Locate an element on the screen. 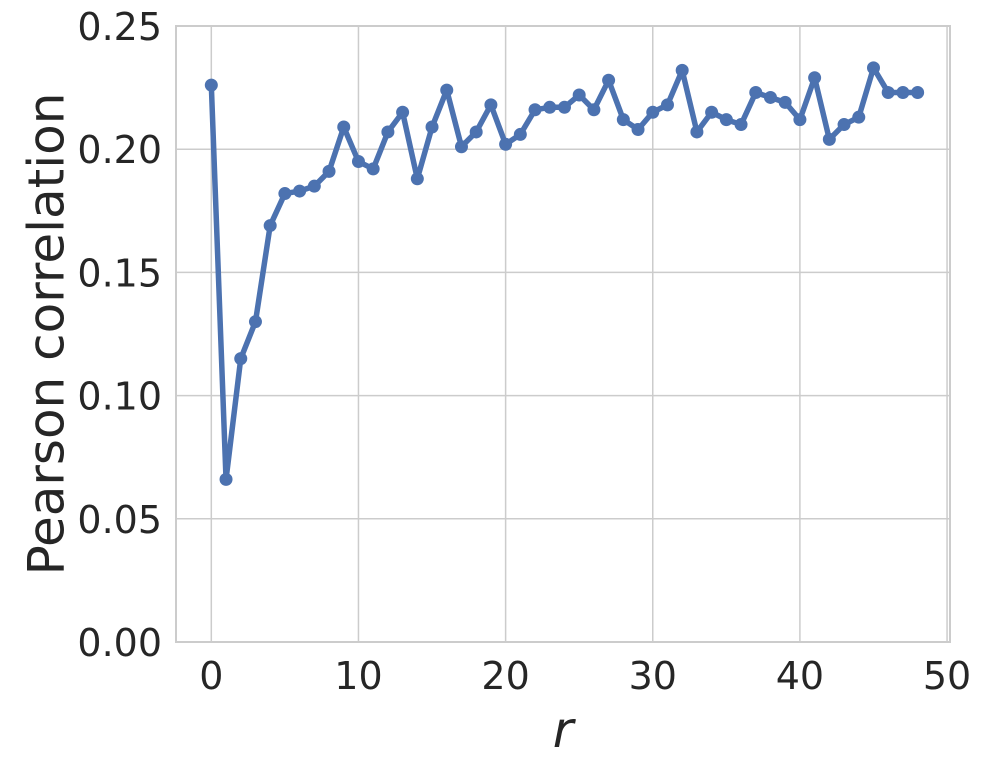 This screenshot has height=767, width=981. y-tick-label: 0.20 is located at coordinates (119, 150).